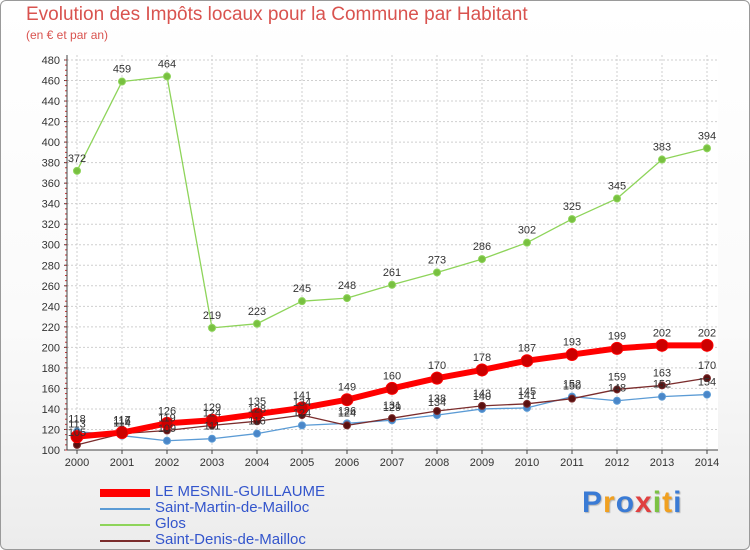 The width and height of the screenshot is (750, 550). What do you see at coordinates (67, 35) in the screenshot?
I see `chart-subtitle: (en € et par an)` at bounding box center [67, 35].